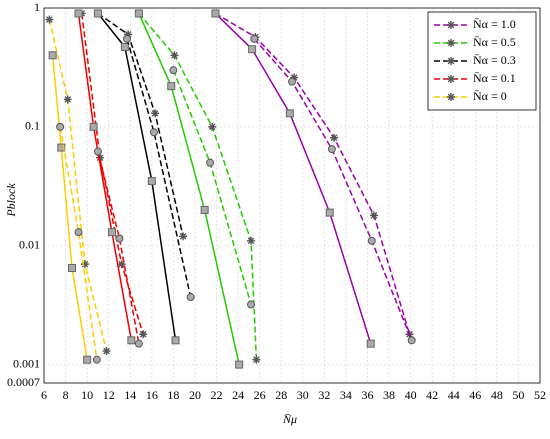 This screenshot has width=550, height=439. I want to click on y-axis-label: Pblock, so click(11, 200).